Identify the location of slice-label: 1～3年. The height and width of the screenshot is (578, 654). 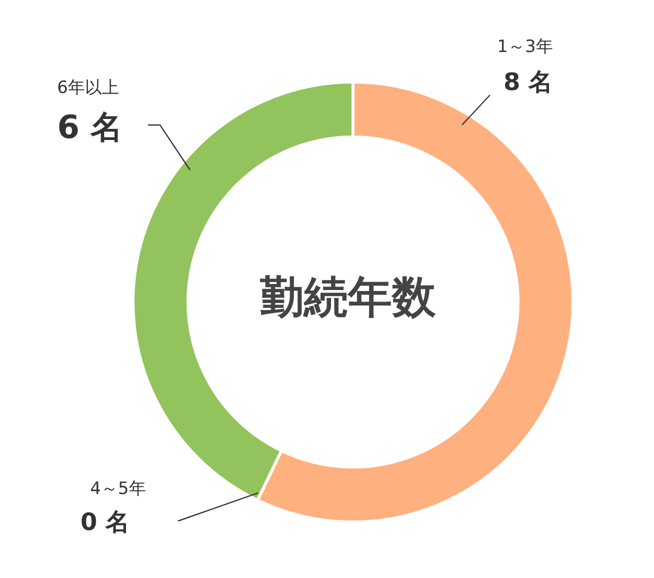
(525, 47).